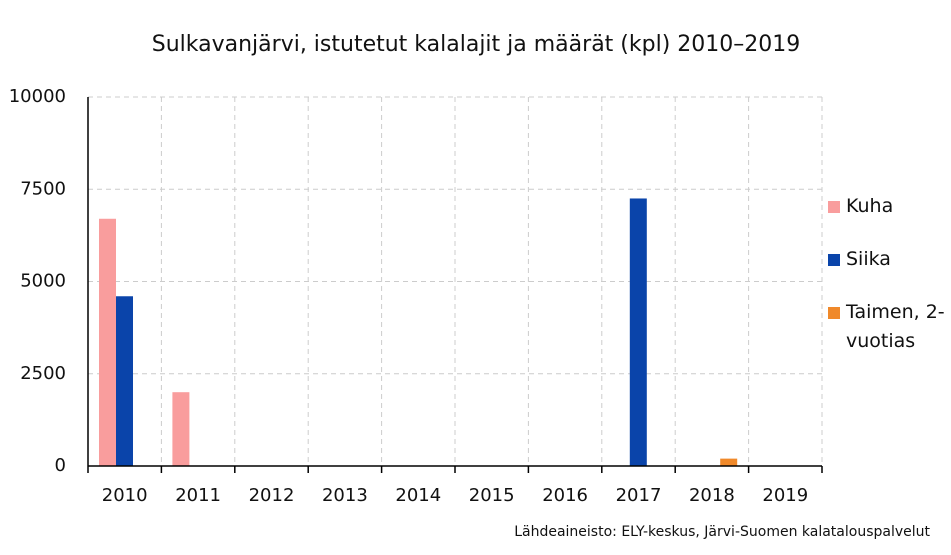 The height and width of the screenshot is (555, 951). Describe the element at coordinates (418, 495) in the screenshot. I see `x-tick-label: 2014` at that location.